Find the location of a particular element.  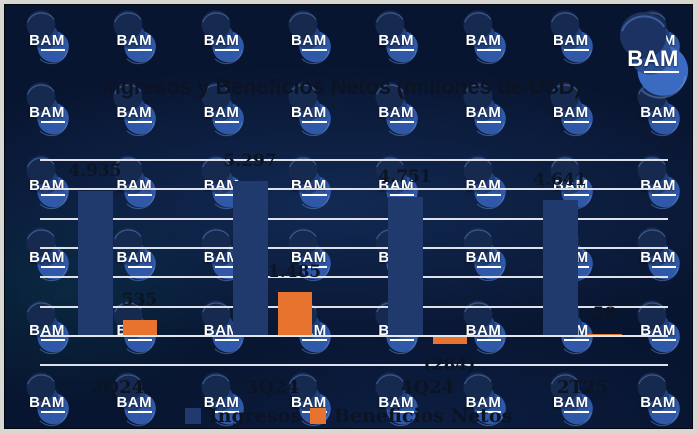

bar-ingresos-2Q24 is located at coordinates (95, 263).